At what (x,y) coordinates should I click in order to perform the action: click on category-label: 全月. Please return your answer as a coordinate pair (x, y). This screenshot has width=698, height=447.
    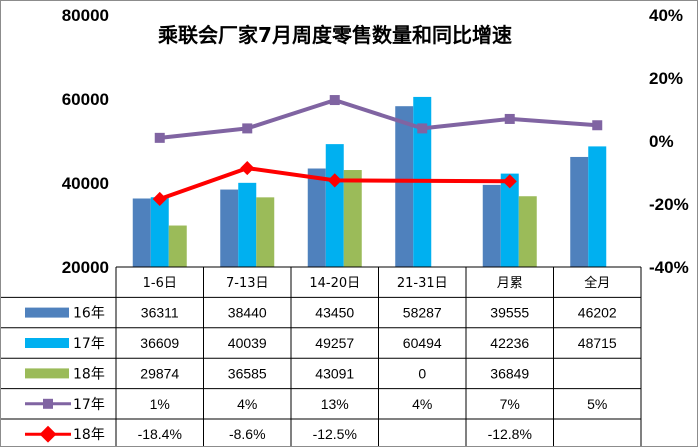
    Looking at the image, I should click on (597, 283).